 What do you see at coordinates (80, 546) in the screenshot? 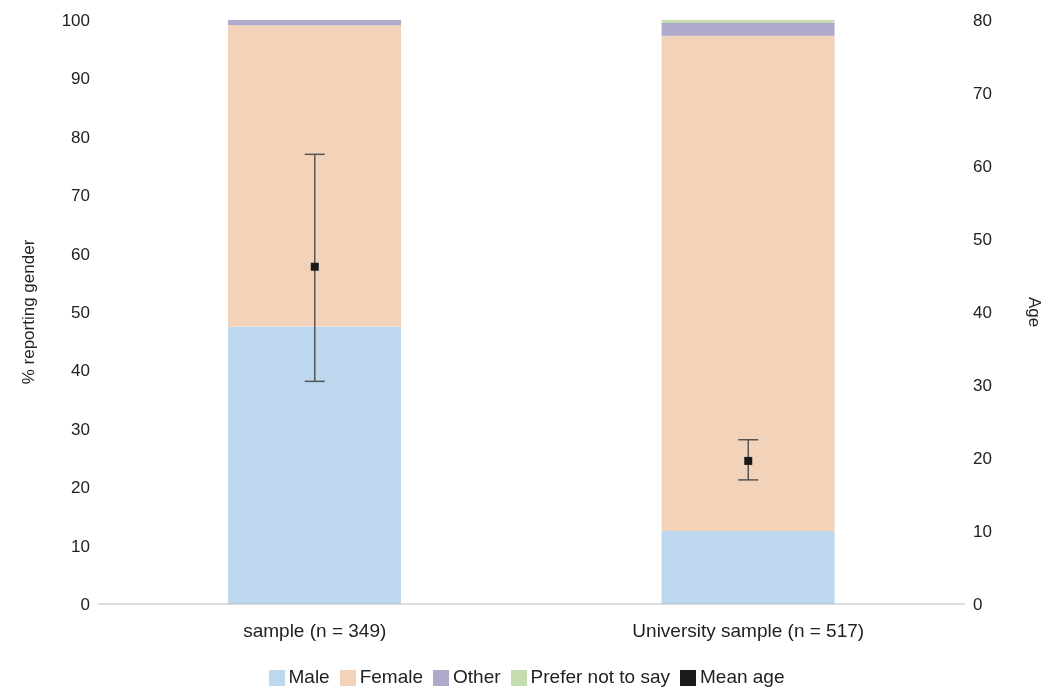
I see `y-tick-label: 10` at bounding box center [80, 546].